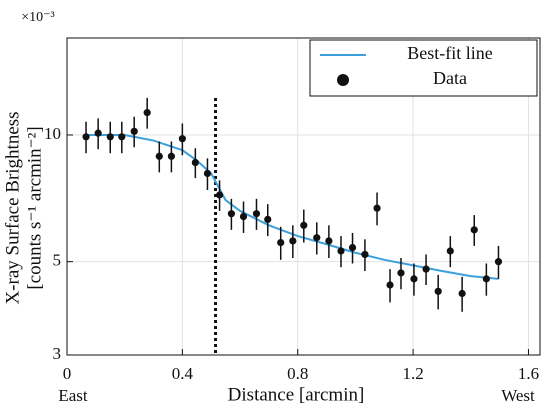  I want to click on legend-box, so click(423, 68).